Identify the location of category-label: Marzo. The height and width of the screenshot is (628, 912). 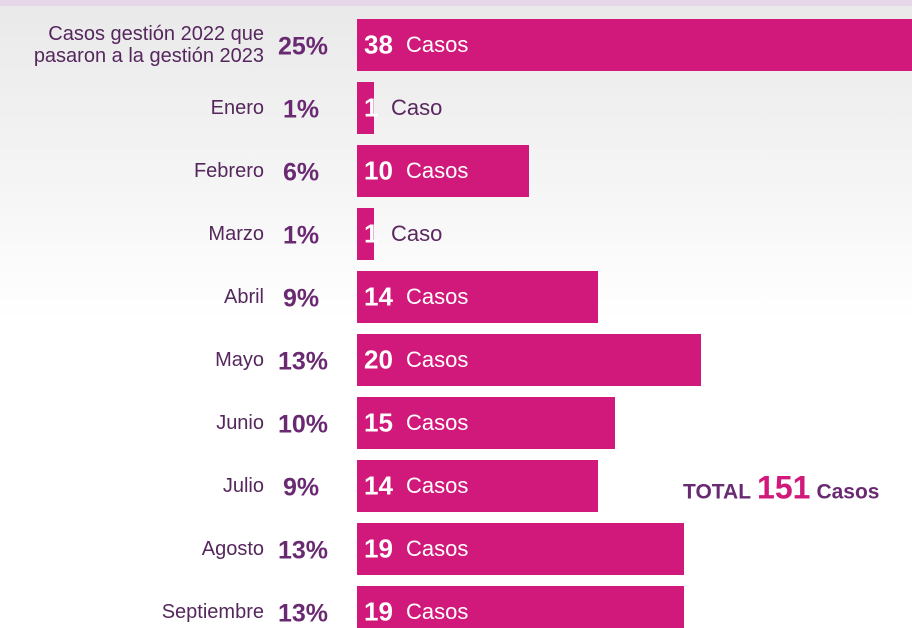
(236, 234).